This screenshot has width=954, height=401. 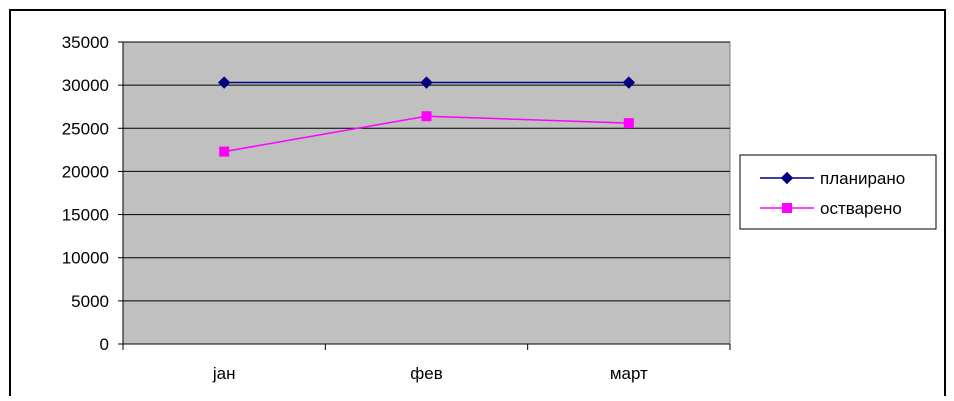 I want to click on x-tick-label: фев, so click(x=426, y=373).